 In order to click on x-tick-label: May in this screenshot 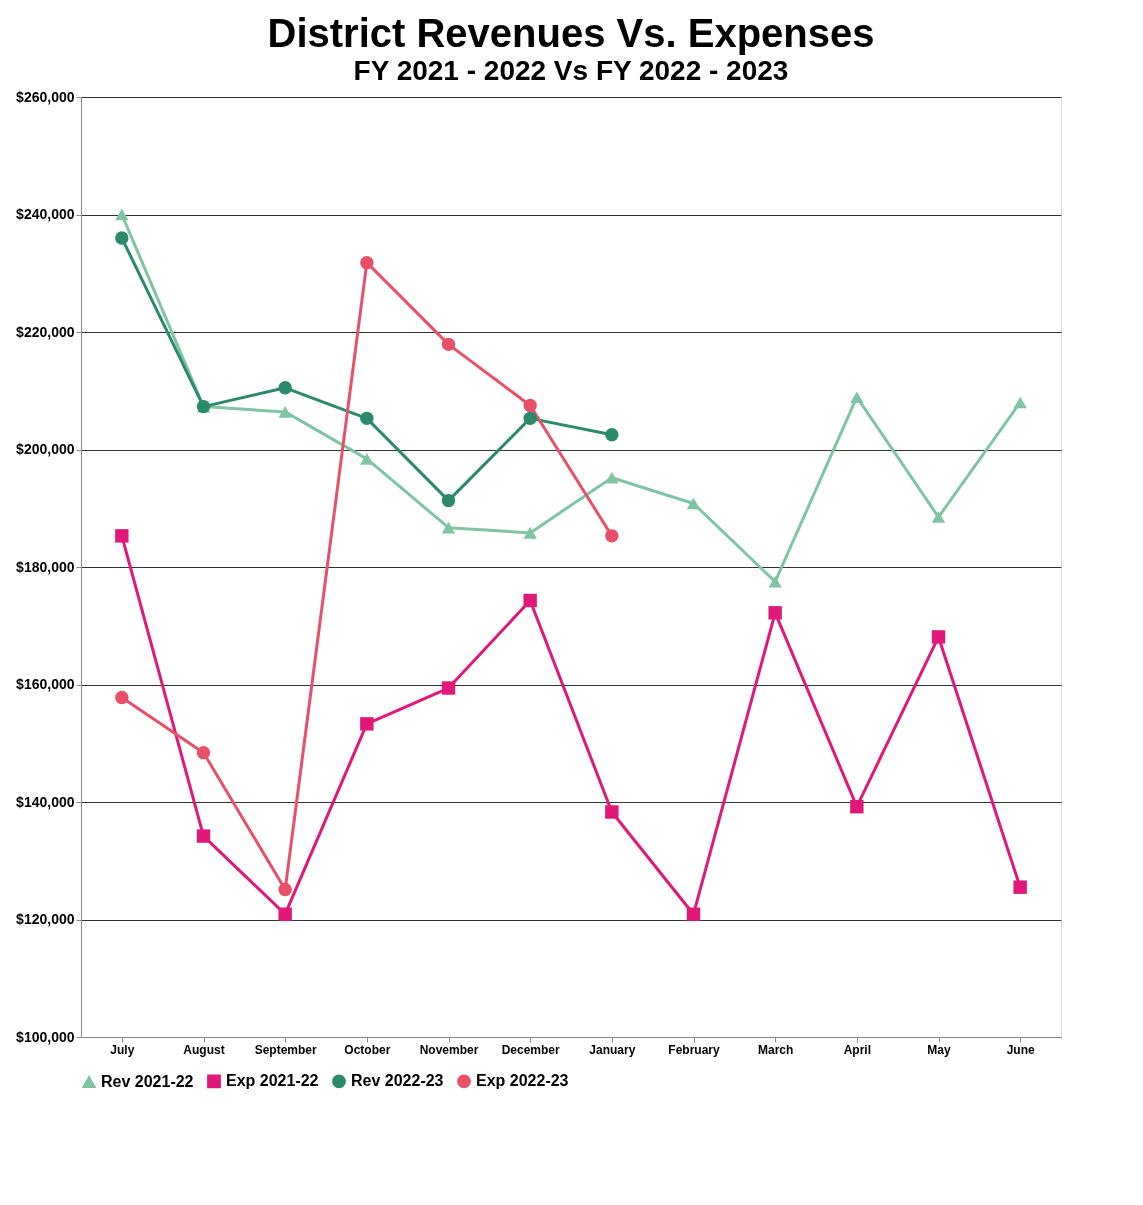, I will do `click(939, 1049)`.